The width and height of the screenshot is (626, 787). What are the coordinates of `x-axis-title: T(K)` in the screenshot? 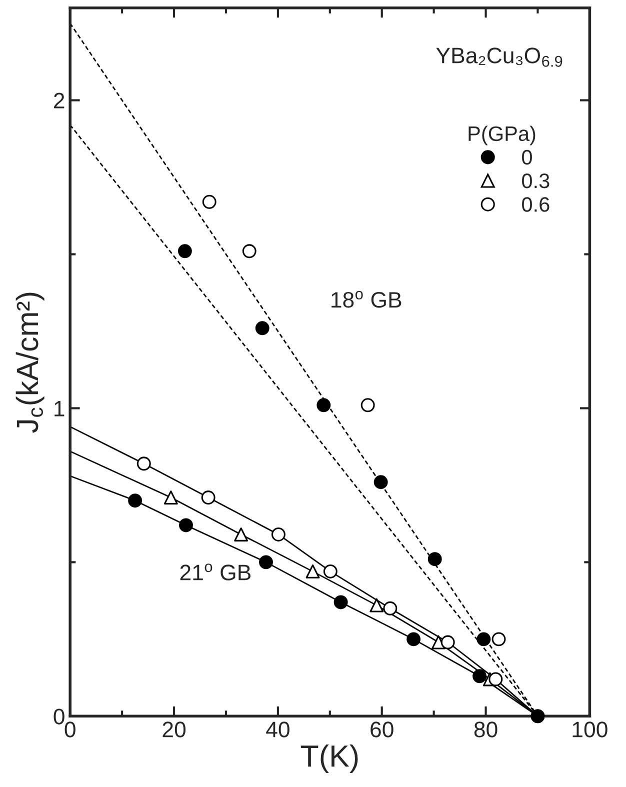 It's located at (329, 758).